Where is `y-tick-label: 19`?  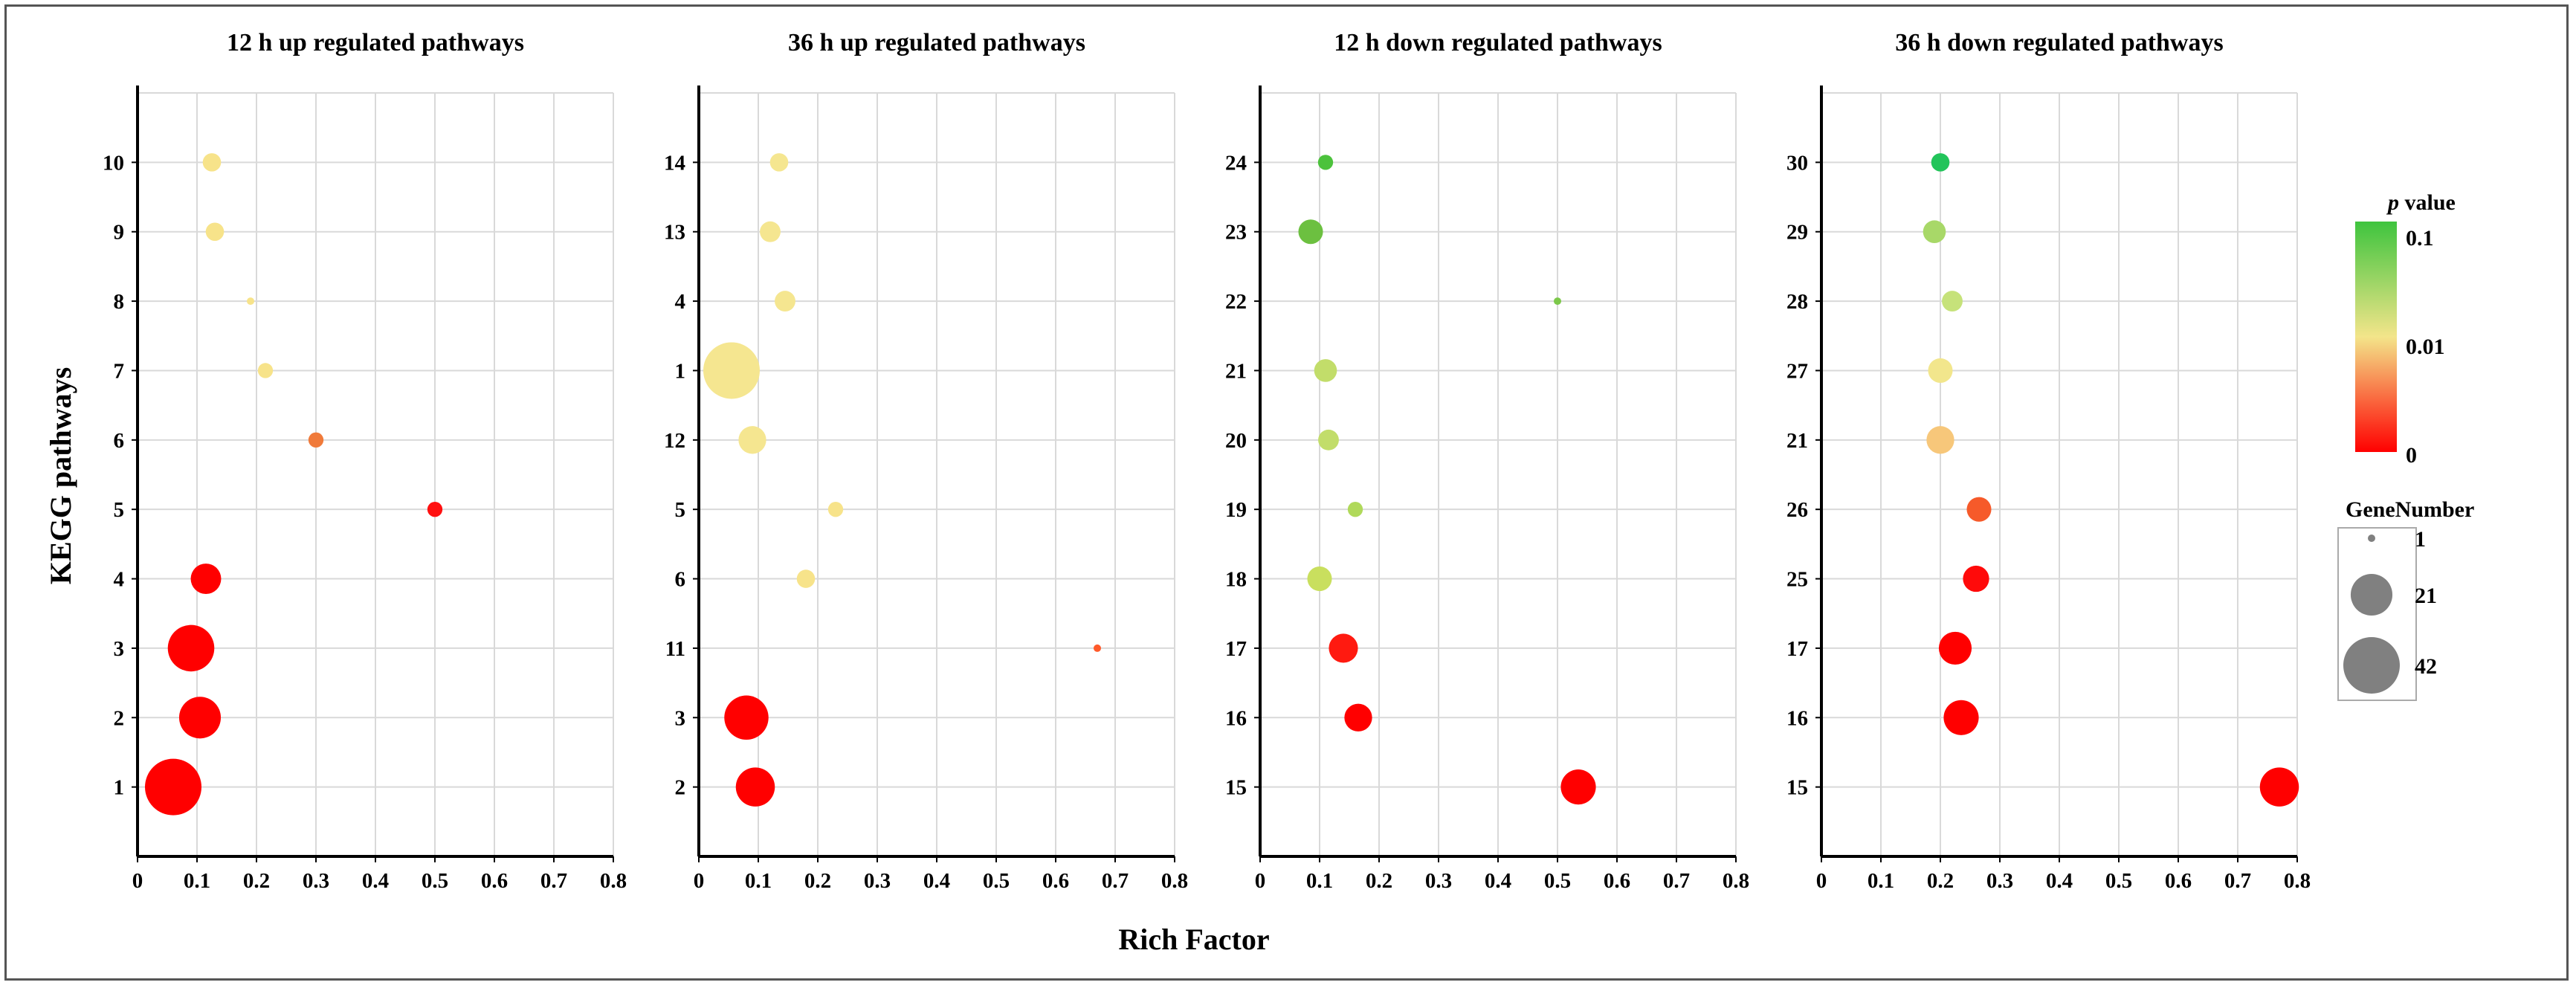
y-tick-label: 19 is located at coordinates (1236, 510).